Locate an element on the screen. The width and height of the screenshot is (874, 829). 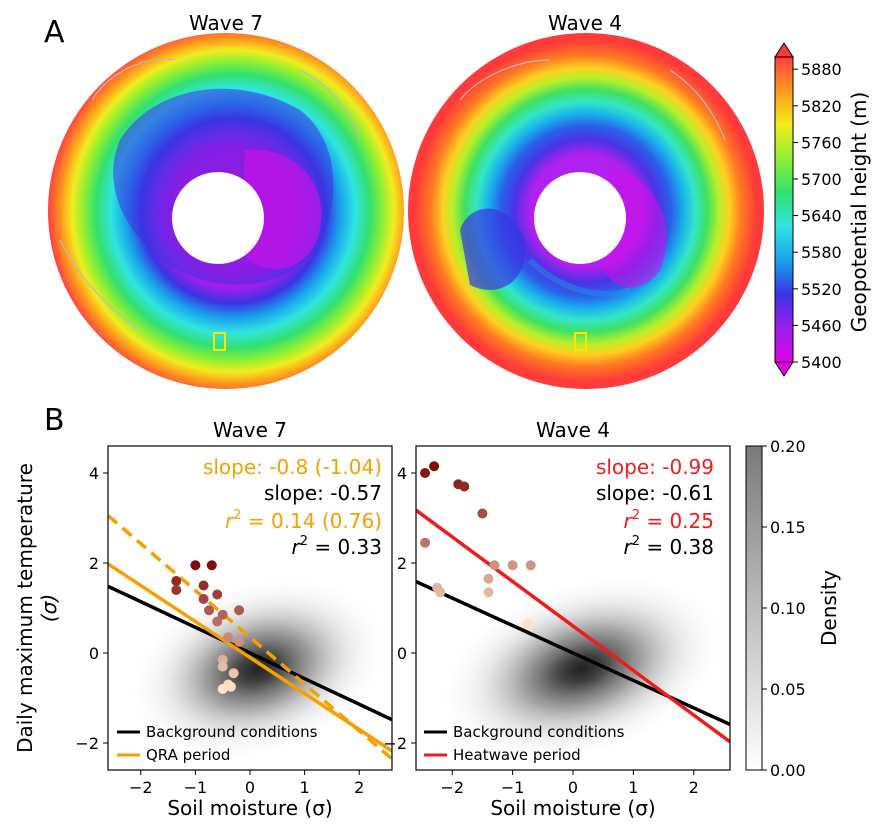
legend-left: Background conditions QRA period is located at coordinates (217, 743).